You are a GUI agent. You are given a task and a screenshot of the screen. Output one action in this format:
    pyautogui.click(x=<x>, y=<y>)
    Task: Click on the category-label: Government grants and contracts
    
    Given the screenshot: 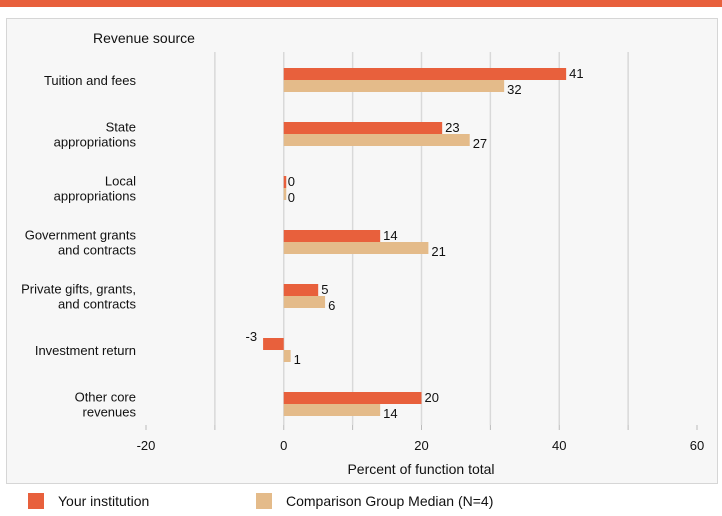 What is the action you would take?
    pyautogui.click(x=81, y=243)
    